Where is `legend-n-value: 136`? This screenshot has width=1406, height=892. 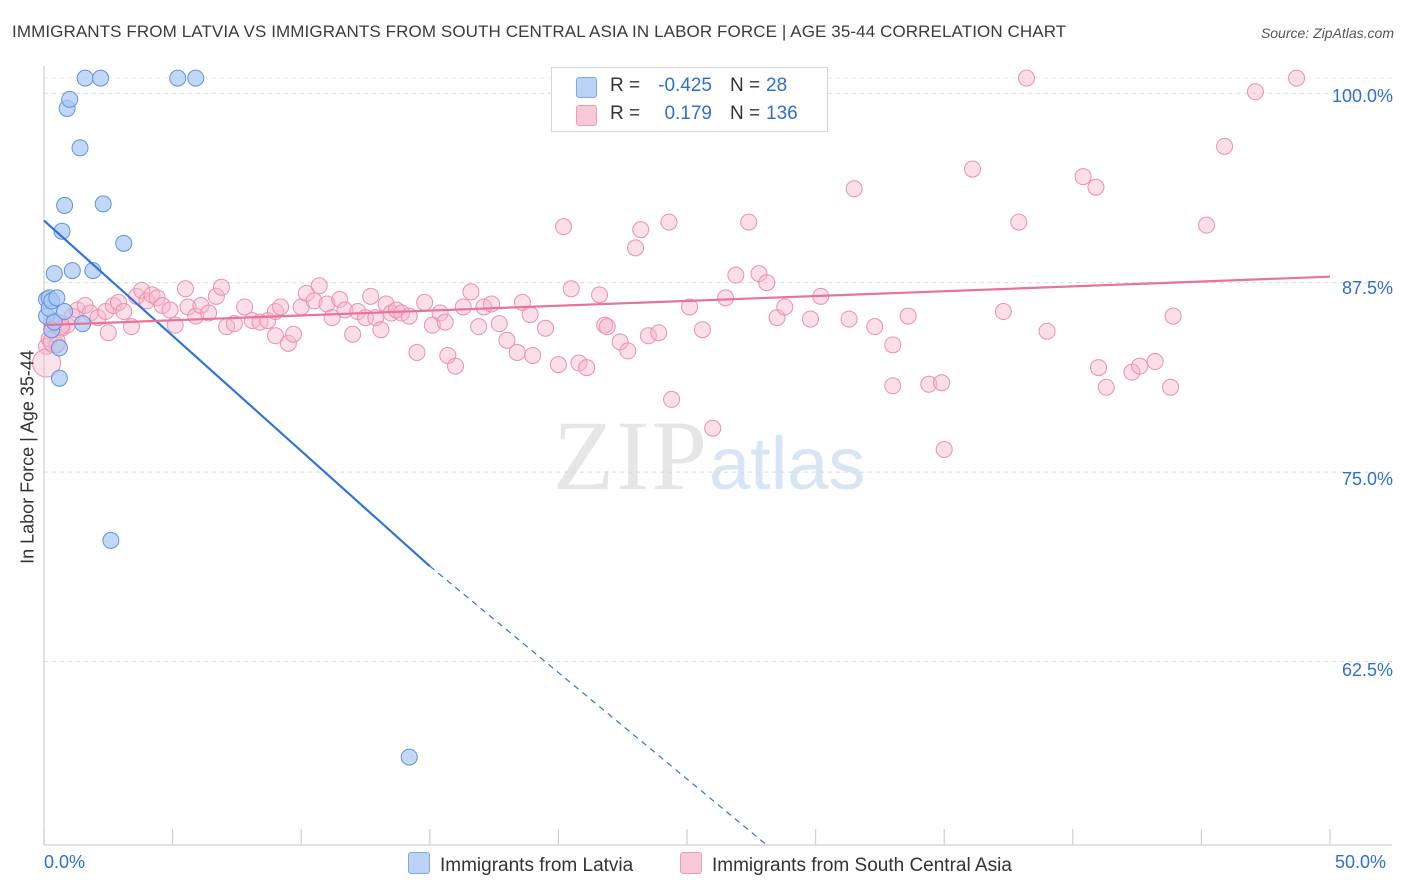
legend-n-value: 136 is located at coordinates (782, 113).